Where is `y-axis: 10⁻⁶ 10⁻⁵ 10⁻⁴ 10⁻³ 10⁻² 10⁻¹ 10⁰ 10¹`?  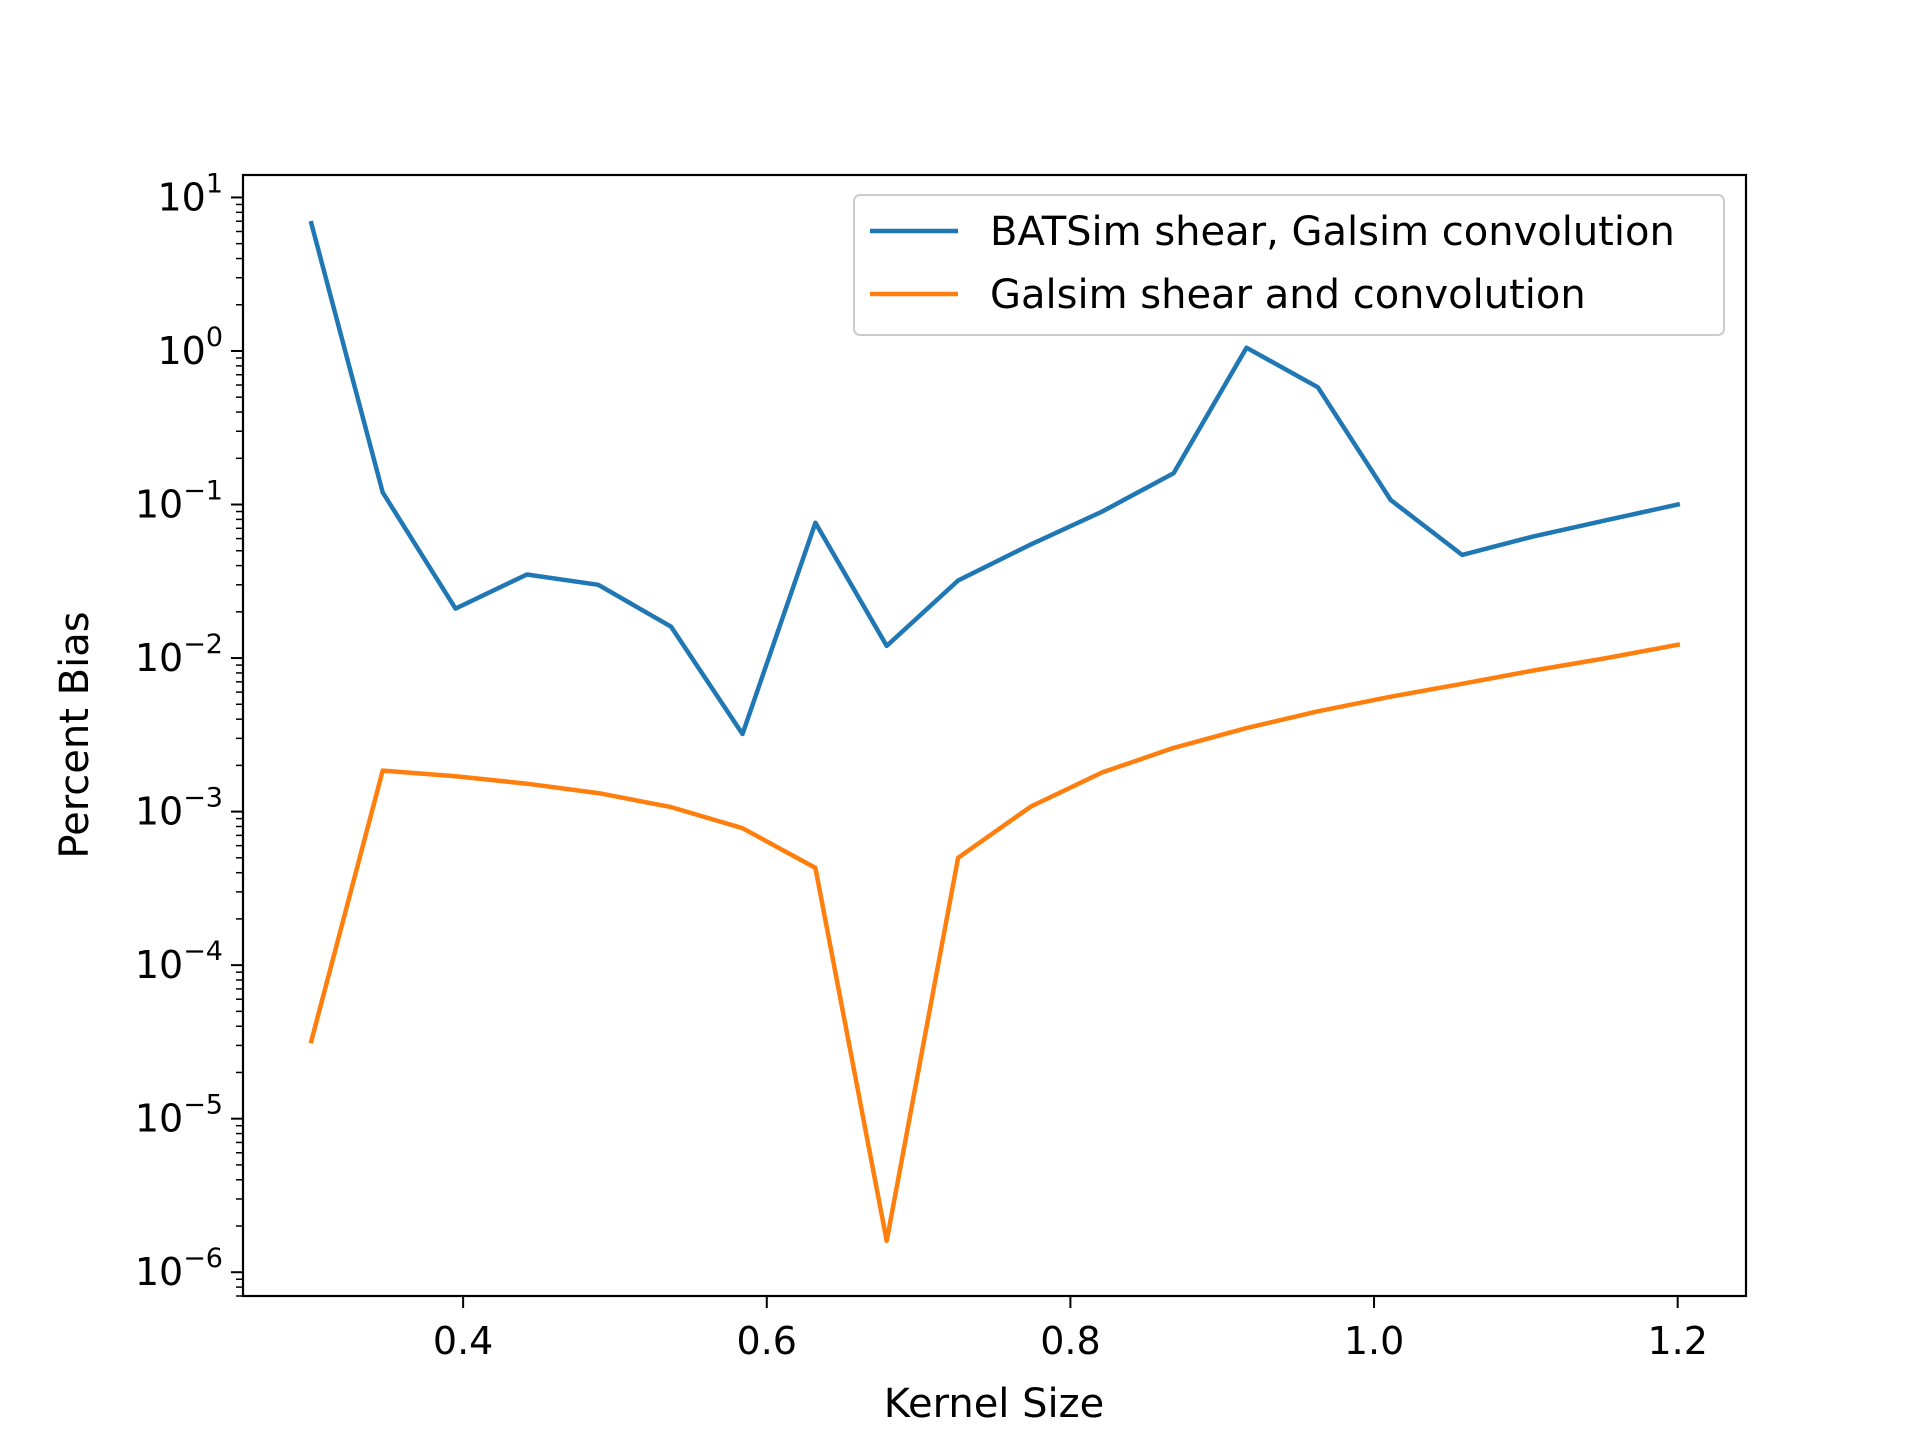
y-axis: 10⁻⁶ 10⁻⁵ 10⁻⁴ 10⁻³ 10⁻² 10⁻¹ 10⁰ 10¹ is located at coordinates (189, 732).